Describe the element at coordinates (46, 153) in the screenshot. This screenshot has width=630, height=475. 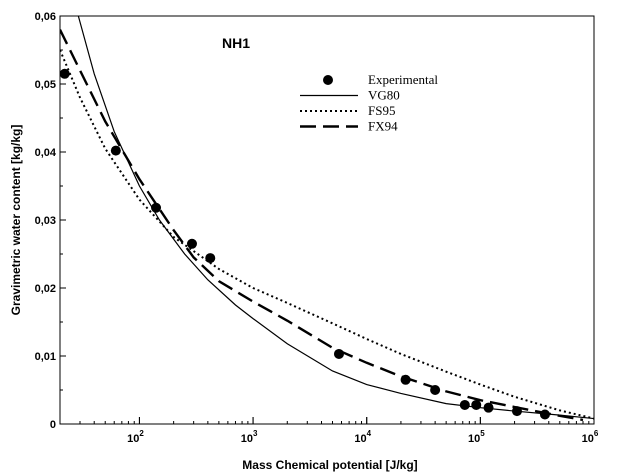
I see `y-tick-label: 0,04` at that location.